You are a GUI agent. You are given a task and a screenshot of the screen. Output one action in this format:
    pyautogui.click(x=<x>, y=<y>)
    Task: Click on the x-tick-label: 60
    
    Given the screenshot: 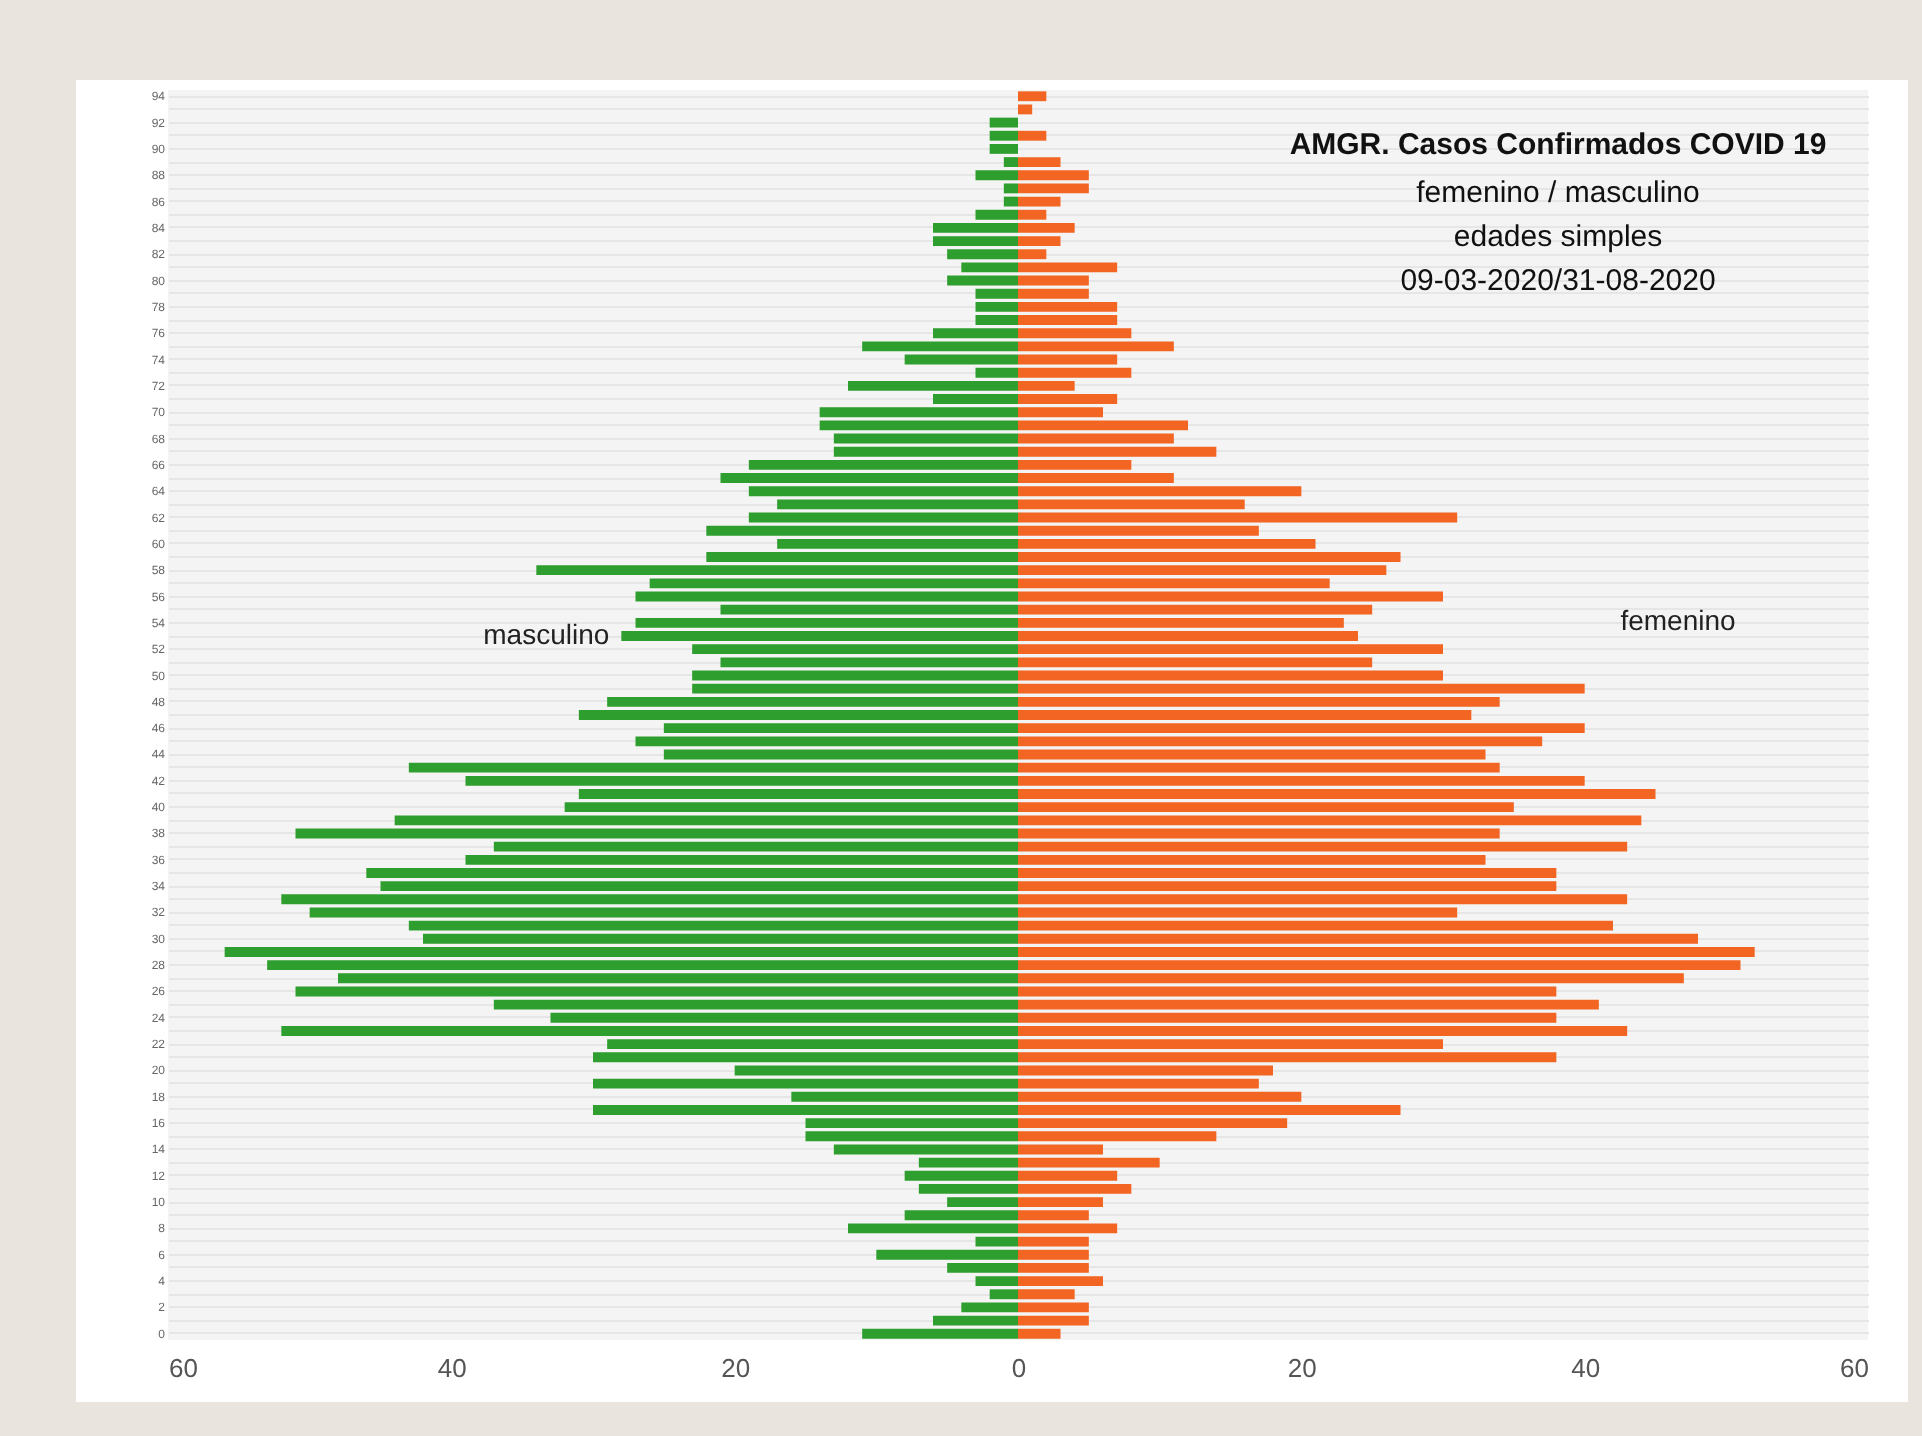 What is the action you would take?
    pyautogui.click(x=1854, y=1368)
    